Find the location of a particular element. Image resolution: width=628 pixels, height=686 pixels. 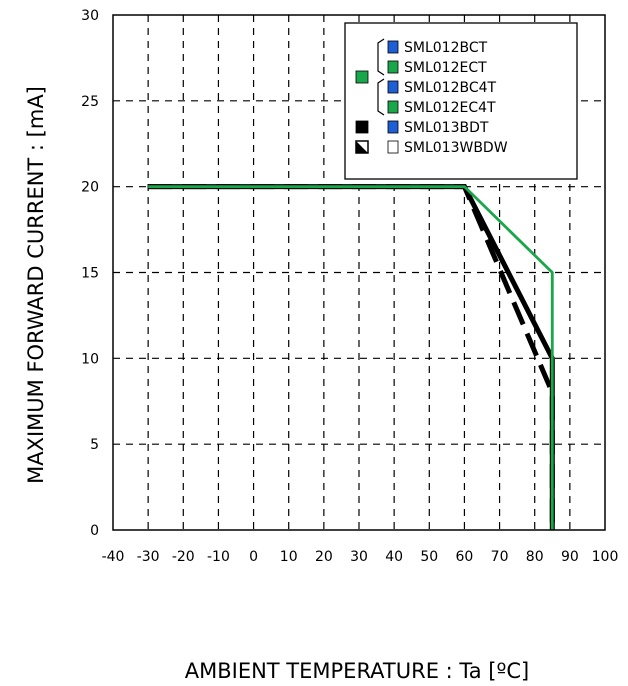

legend-box is located at coordinates (461, 101).